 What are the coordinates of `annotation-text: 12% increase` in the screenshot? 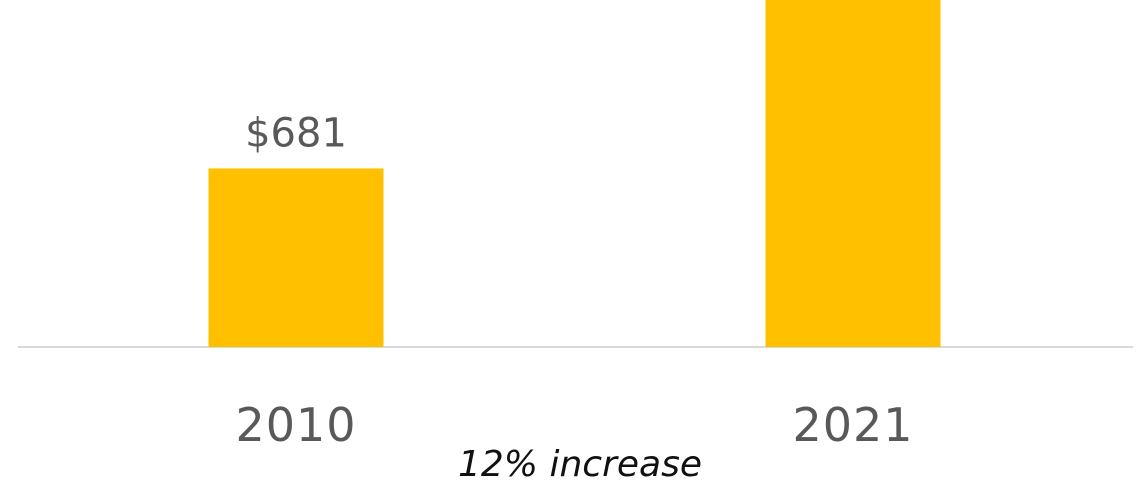 It's located at (580, 463).